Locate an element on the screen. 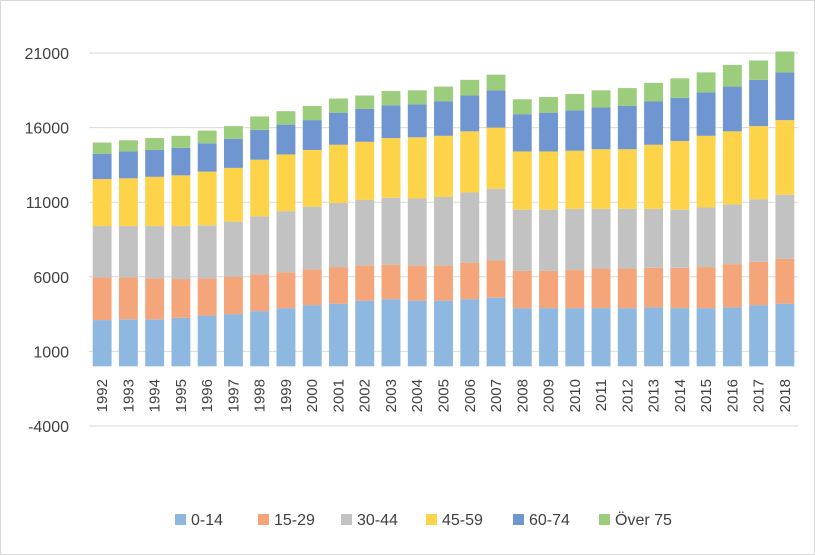 The height and width of the screenshot is (555, 815). legend-label: 60-74 is located at coordinates (549, 520).